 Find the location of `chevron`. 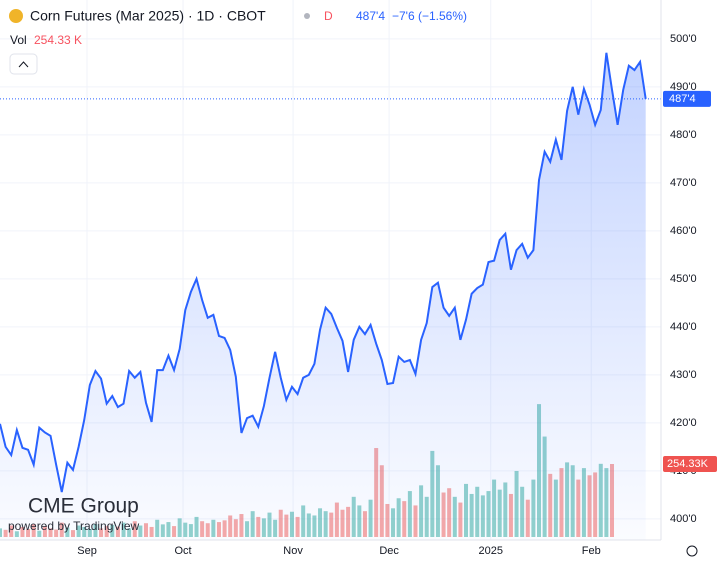

chevron is located at coordinates (23, 64).